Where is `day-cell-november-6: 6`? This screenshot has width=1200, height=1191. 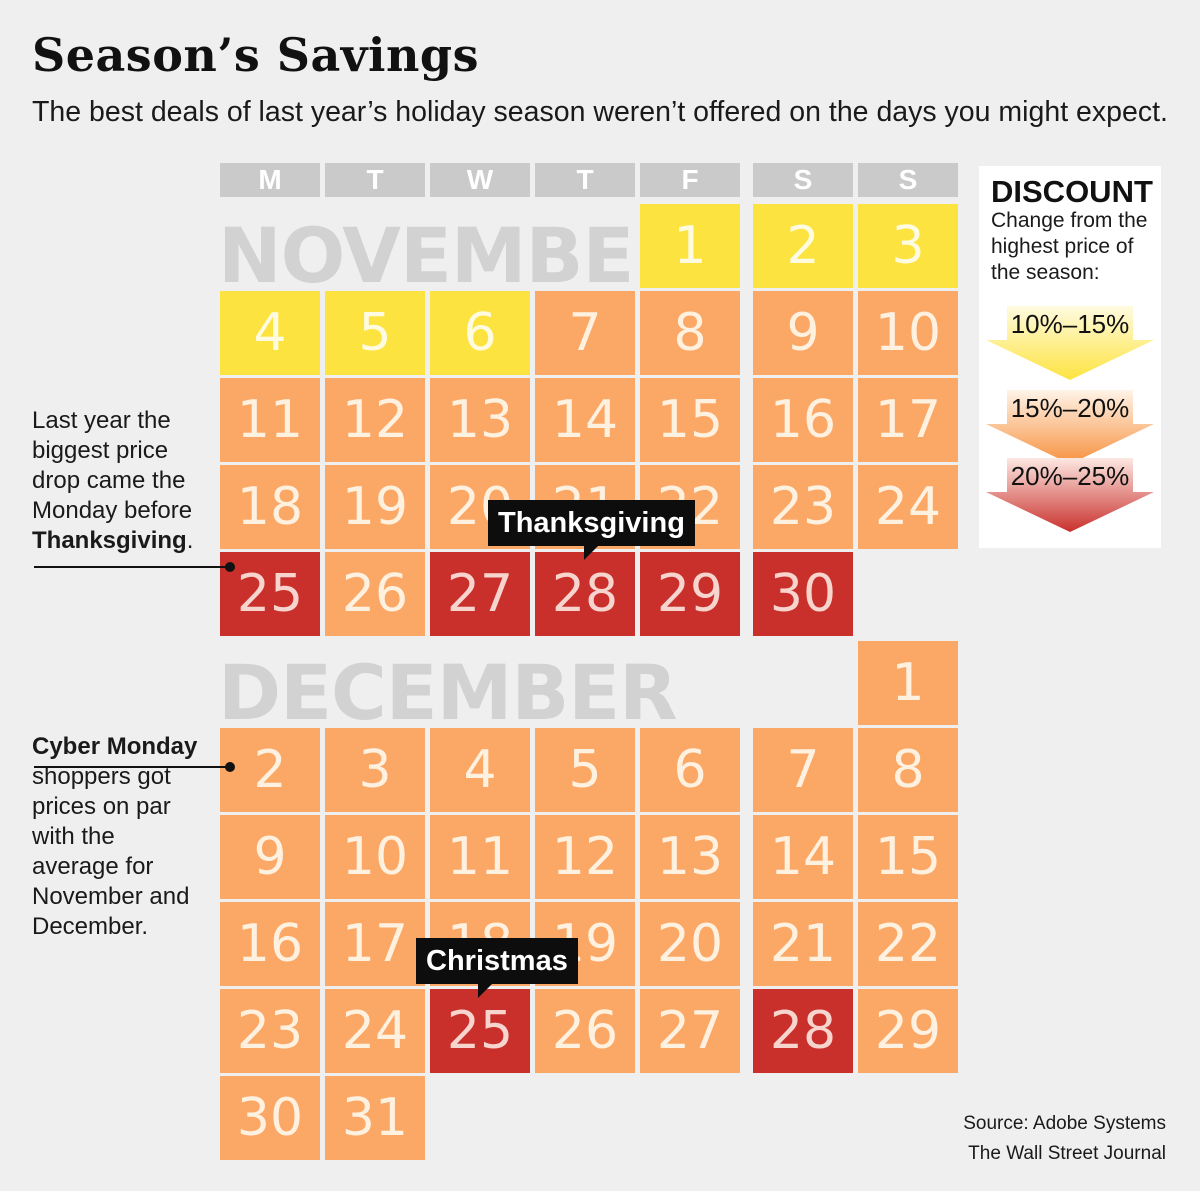
day-cell-november-6: 6 is located at coordinates (480, 333).